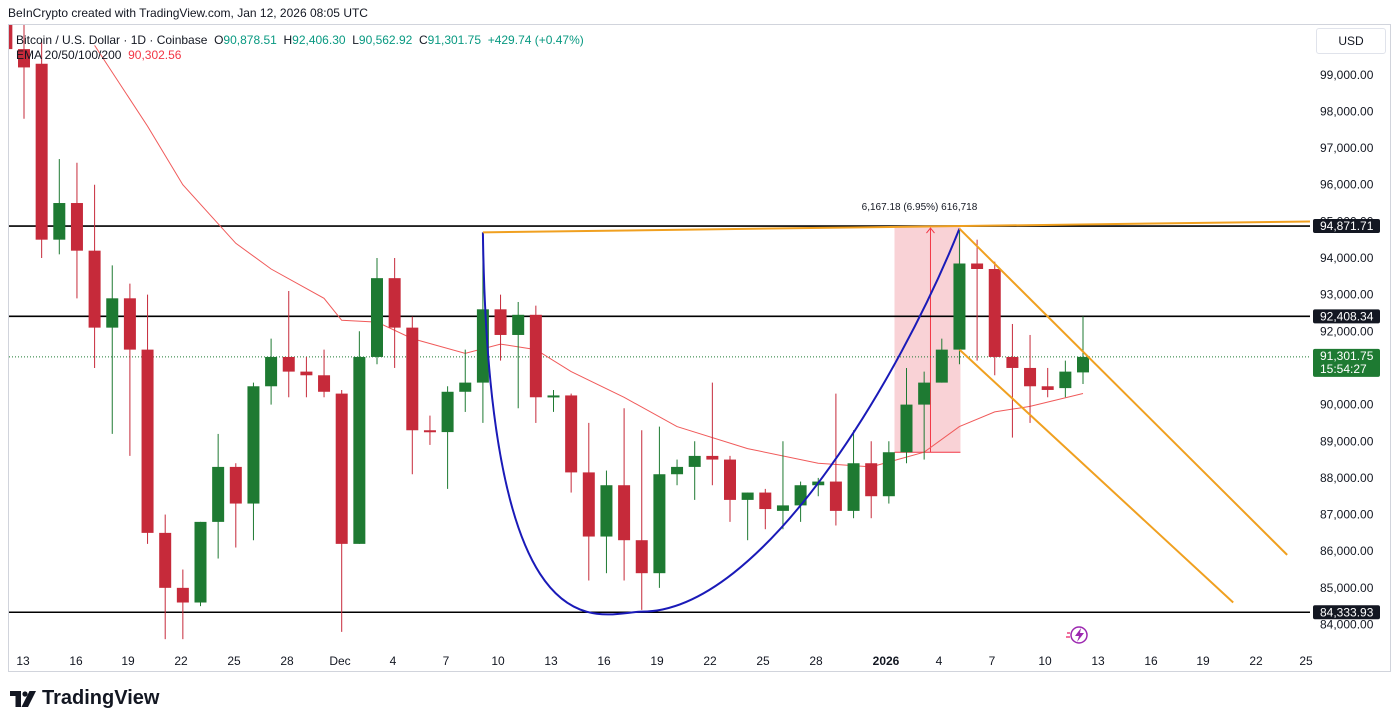 This screenshot has height=727, width=1400. I want to click on tradingview-logo: TradingView, so click(84, 698).